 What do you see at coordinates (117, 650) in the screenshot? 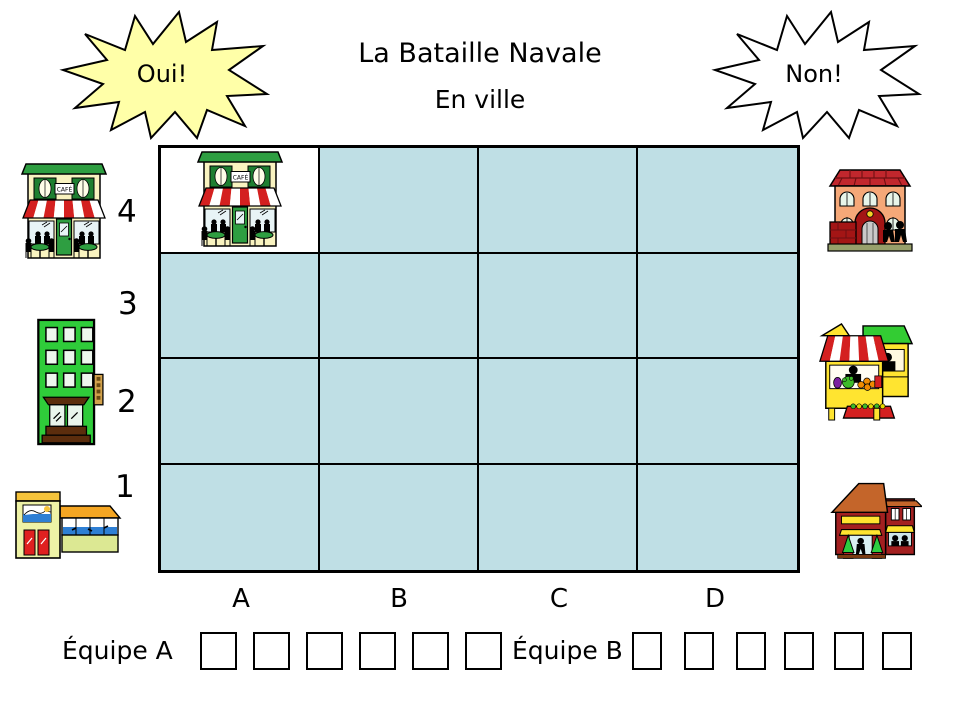
I see `team-a-label: Équipe A` at bounding box center [117, 650].